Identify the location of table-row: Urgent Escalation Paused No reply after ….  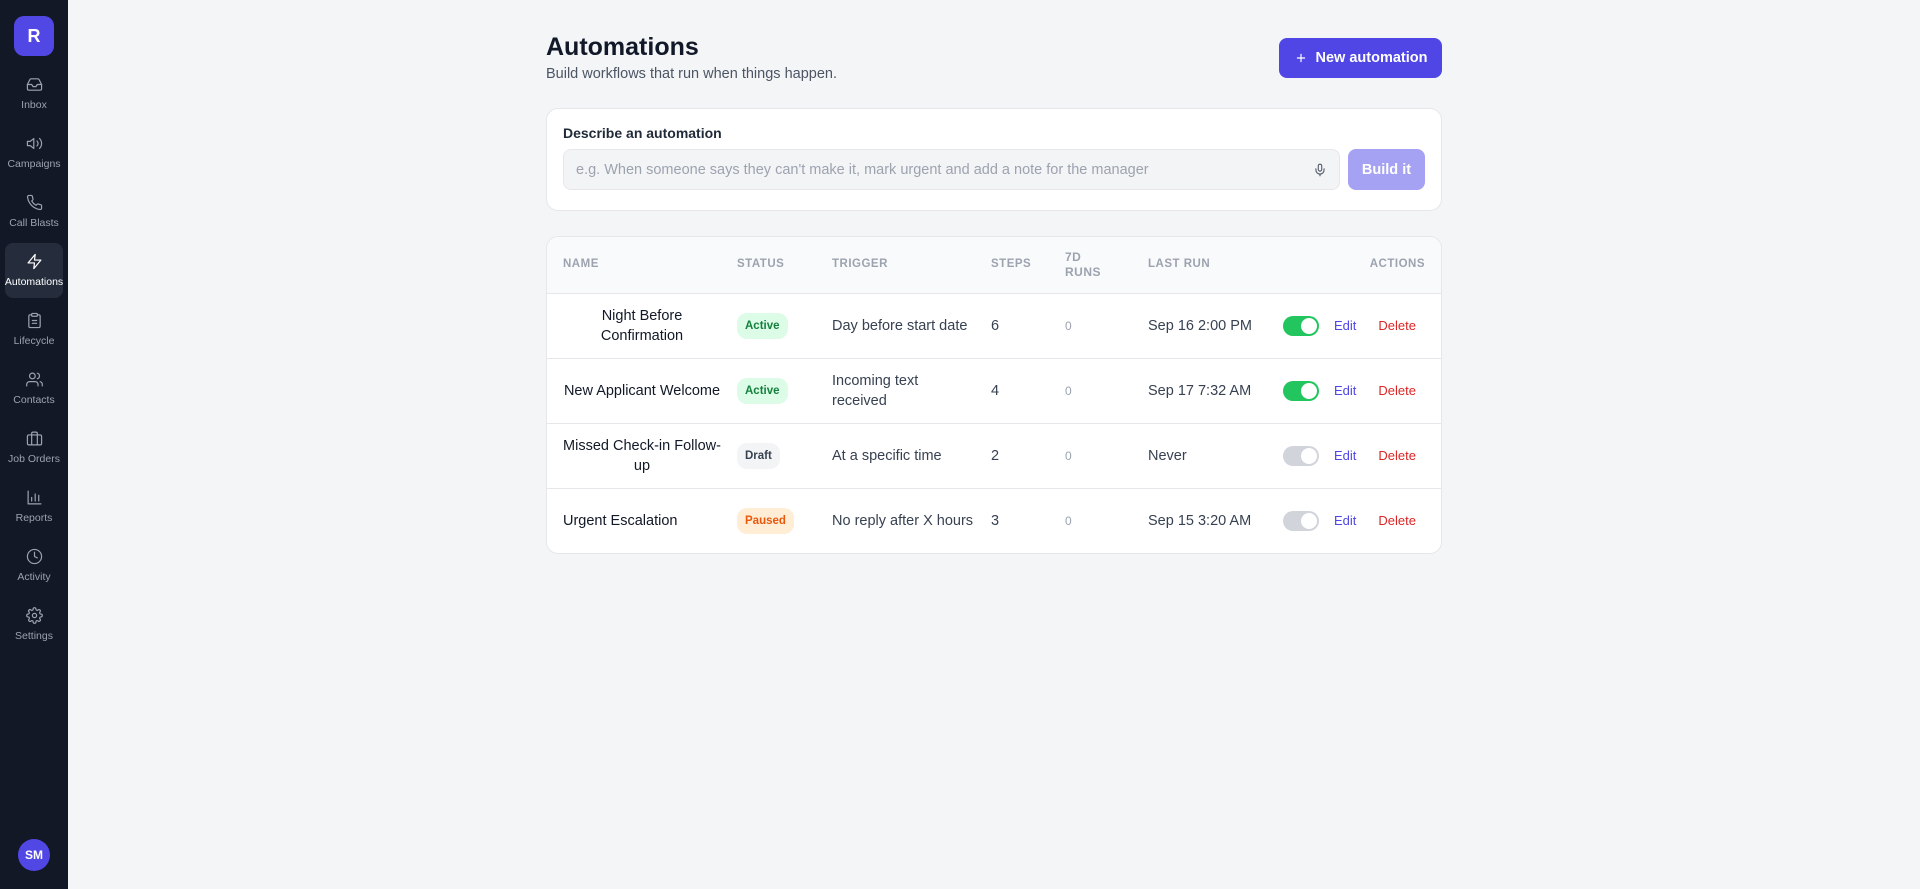
(994, 520).